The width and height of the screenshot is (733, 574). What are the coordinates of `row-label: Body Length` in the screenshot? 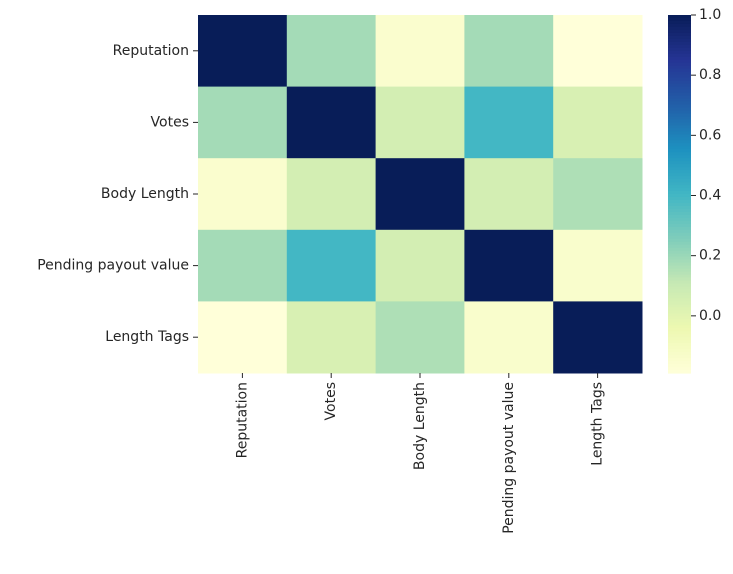 It's located at (145, 194).